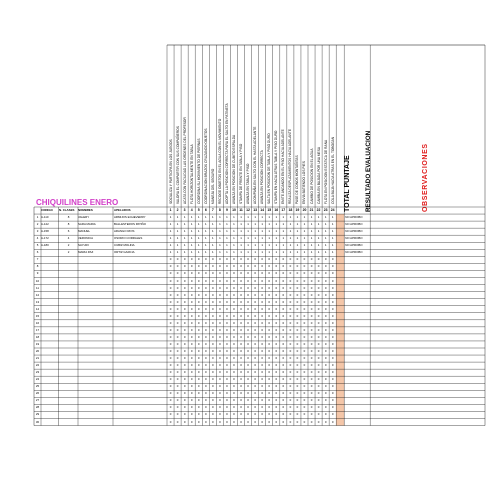 This screenshot has width=495, height=495. What do you see at coordinates (340, 280) in the screenshot?
I see `total-score: 0` at bounding box center [340, 280].